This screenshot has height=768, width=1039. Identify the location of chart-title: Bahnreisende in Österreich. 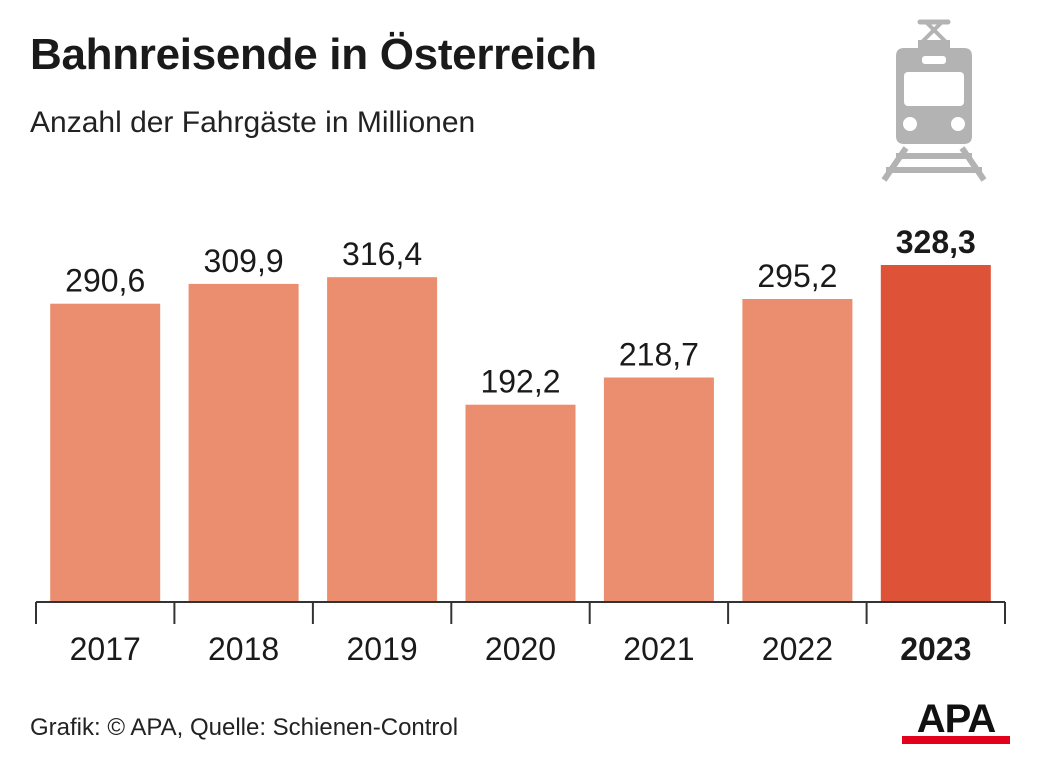
(313, 54).